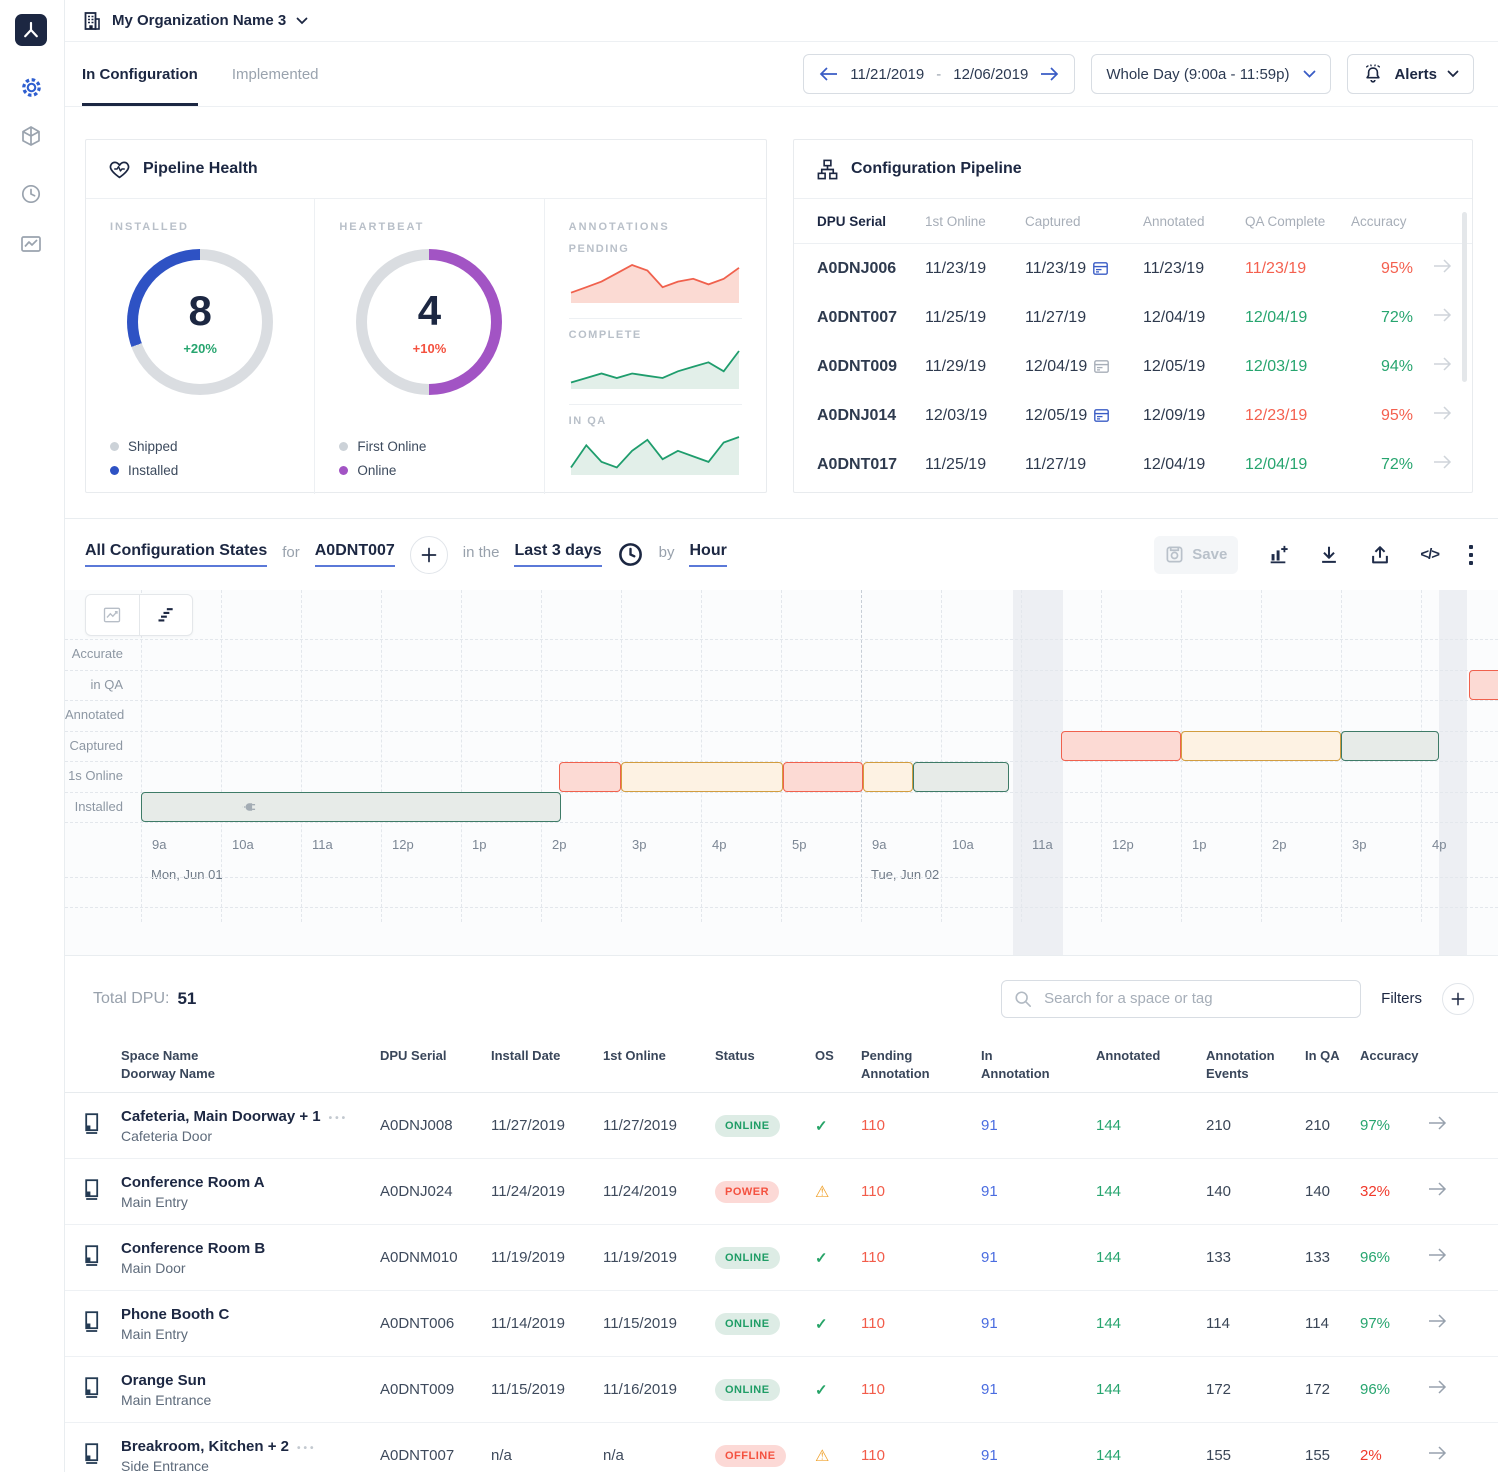 The height and width of the screenshot is (1472, 1498). I want to click on clock-icon, so click(630, 554).